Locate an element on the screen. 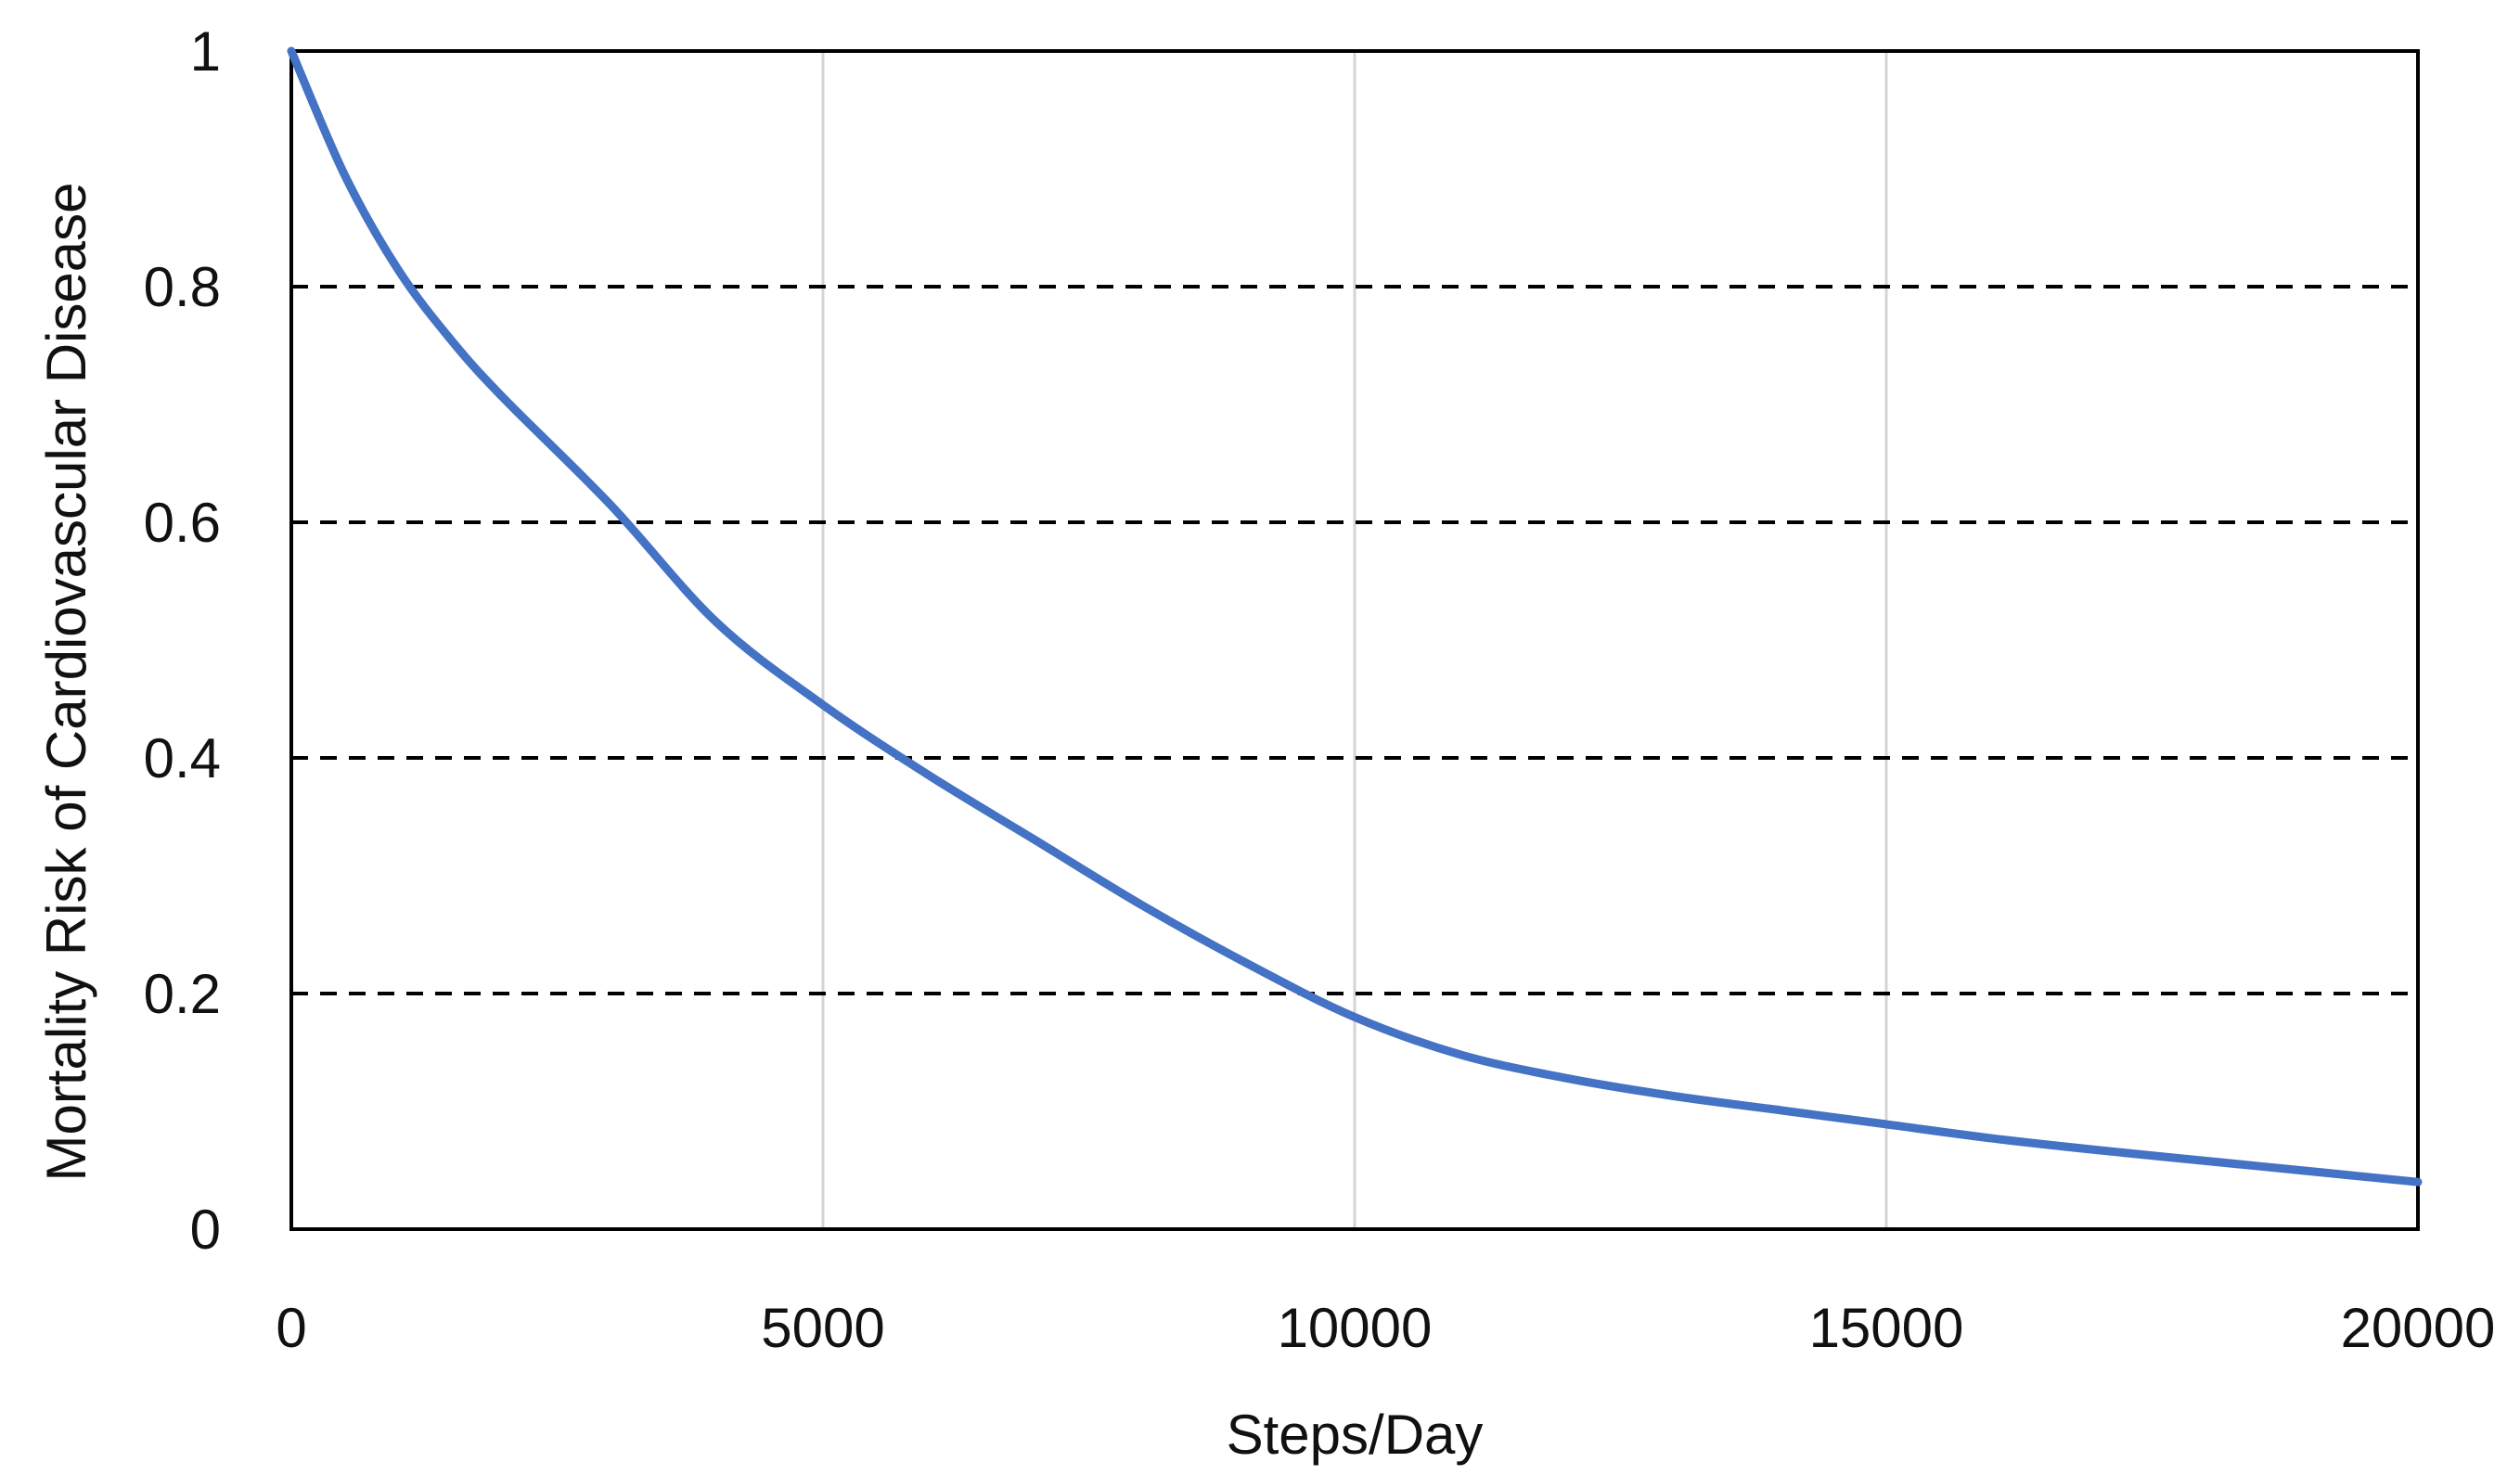 This screenshot has width=2520, height=1475. y-tick-label-0-8: 0.8 is located at coordinates (182, 287).